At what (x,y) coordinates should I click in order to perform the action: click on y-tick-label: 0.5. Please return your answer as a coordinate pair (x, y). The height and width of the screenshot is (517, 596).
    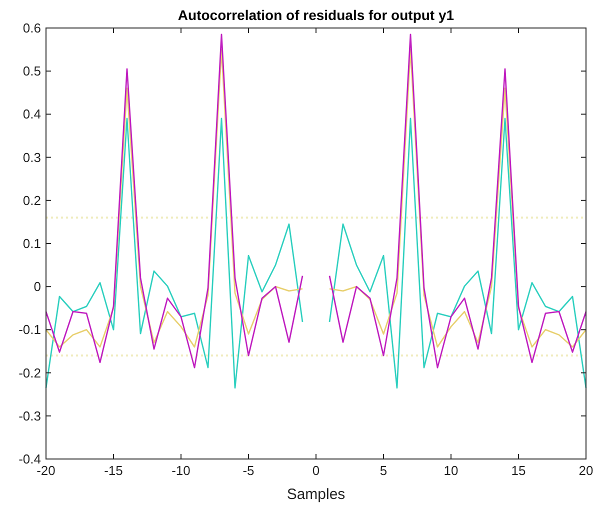
    Looking at the image, I should click on (31, 71).